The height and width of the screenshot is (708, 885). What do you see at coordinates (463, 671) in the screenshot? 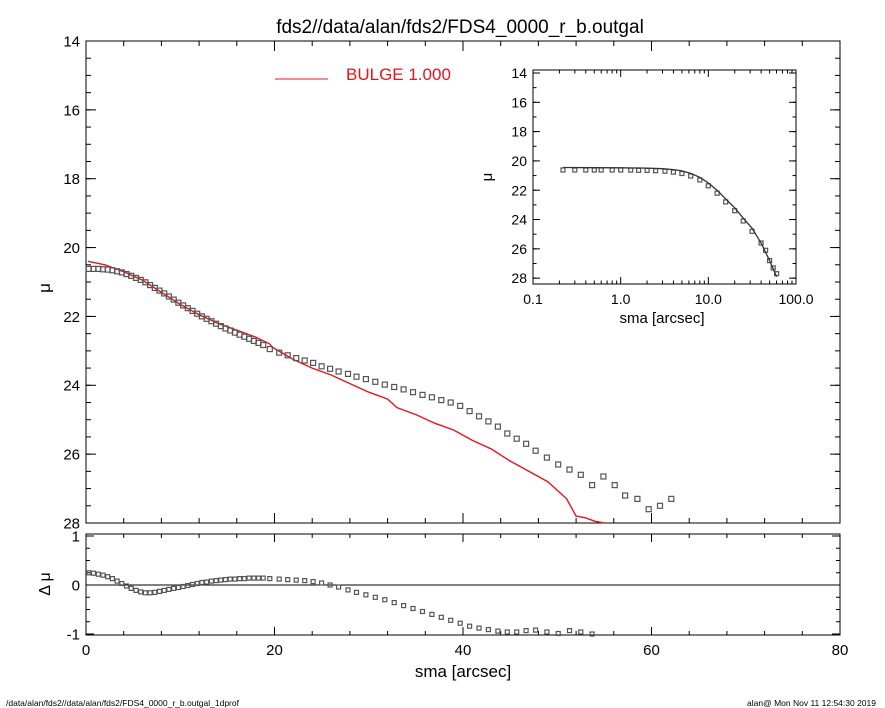
I see `residual-xlabel: sma [arcsec]` at bounding box center [463, 671].